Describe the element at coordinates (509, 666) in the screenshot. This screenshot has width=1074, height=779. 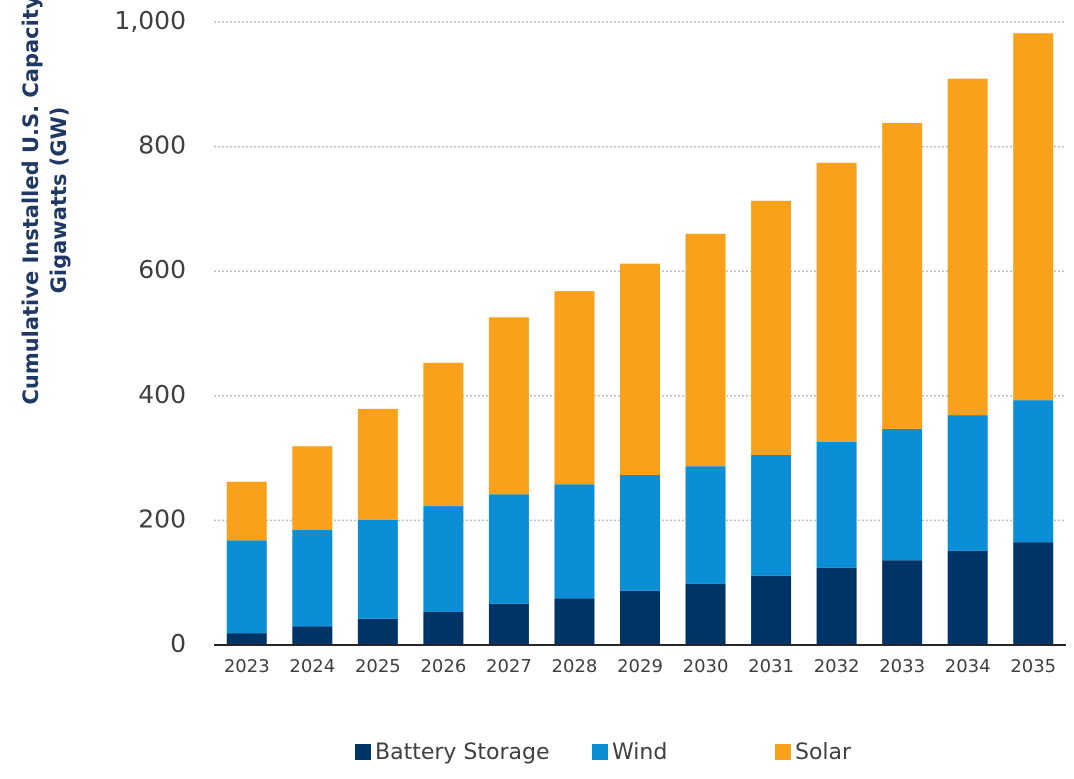
I see `x-tick-label: 2027` at that location.